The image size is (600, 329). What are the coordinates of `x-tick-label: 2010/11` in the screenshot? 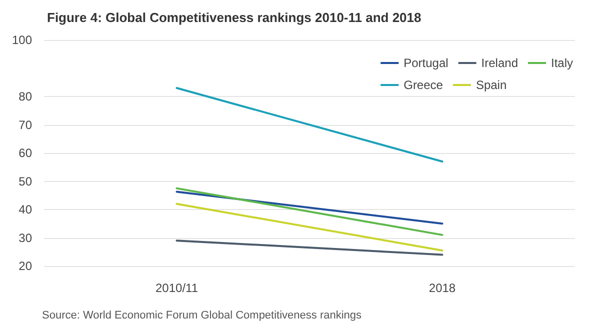 It's located at (177, 288).